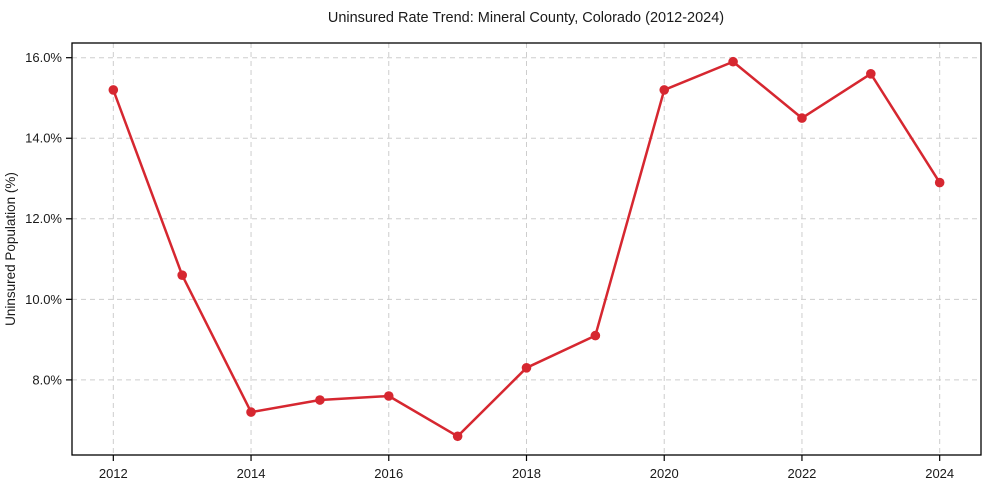 This screenshot has width=989, height=490. I want to click on x-tick-label: 2024, so click(939, 473).